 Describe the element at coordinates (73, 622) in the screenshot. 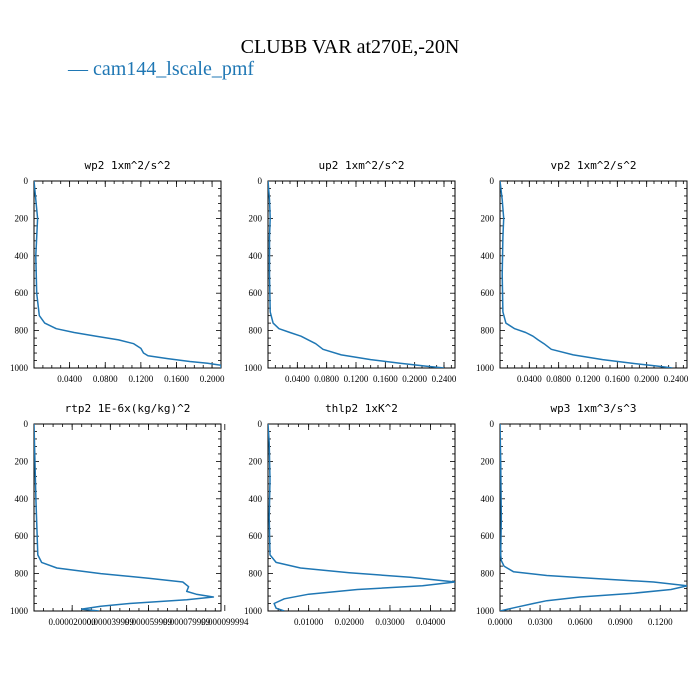

I see `x-tick-label: 0.000020000` at that location.